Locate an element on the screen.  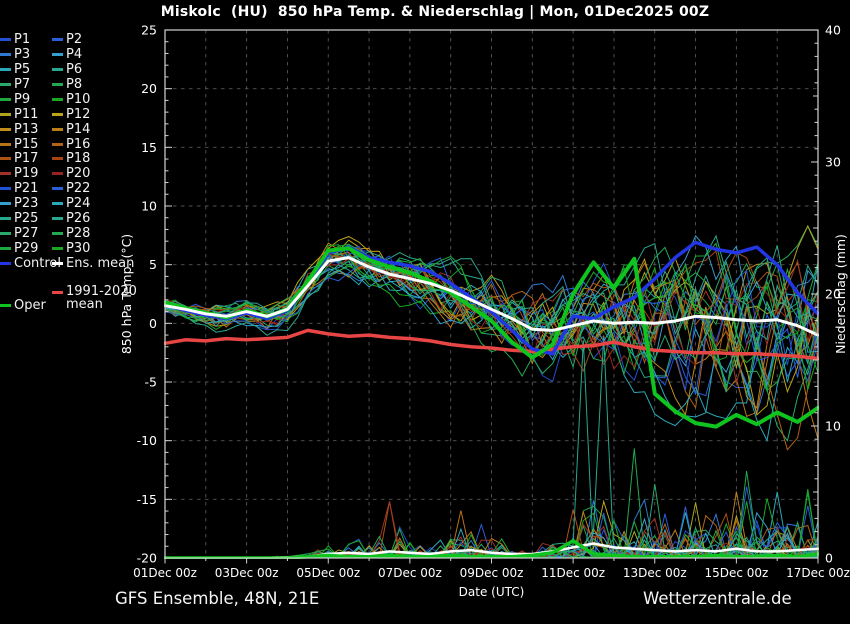
legend-item-p9: P9 is located at coordinates (15, 99).